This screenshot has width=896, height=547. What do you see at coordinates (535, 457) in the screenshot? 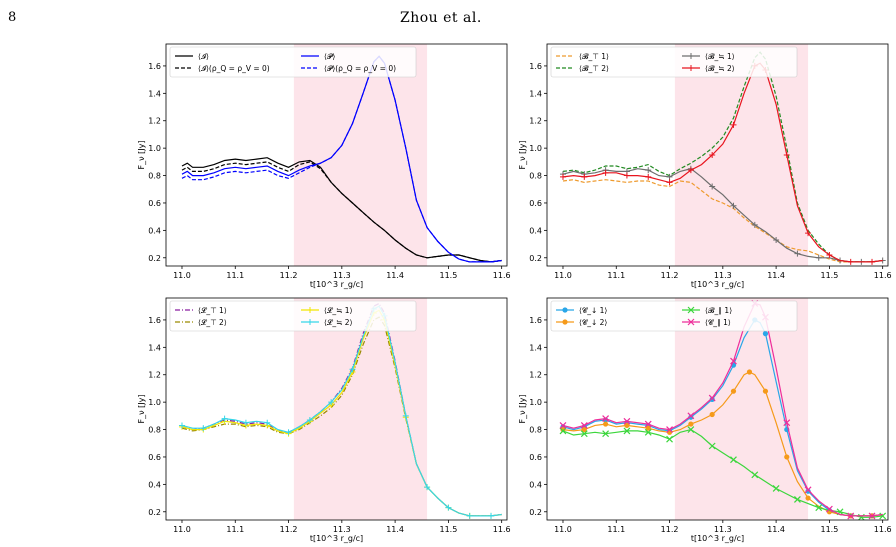
I see `y-tick-label: 0.6` at bounding box center [535, 457].